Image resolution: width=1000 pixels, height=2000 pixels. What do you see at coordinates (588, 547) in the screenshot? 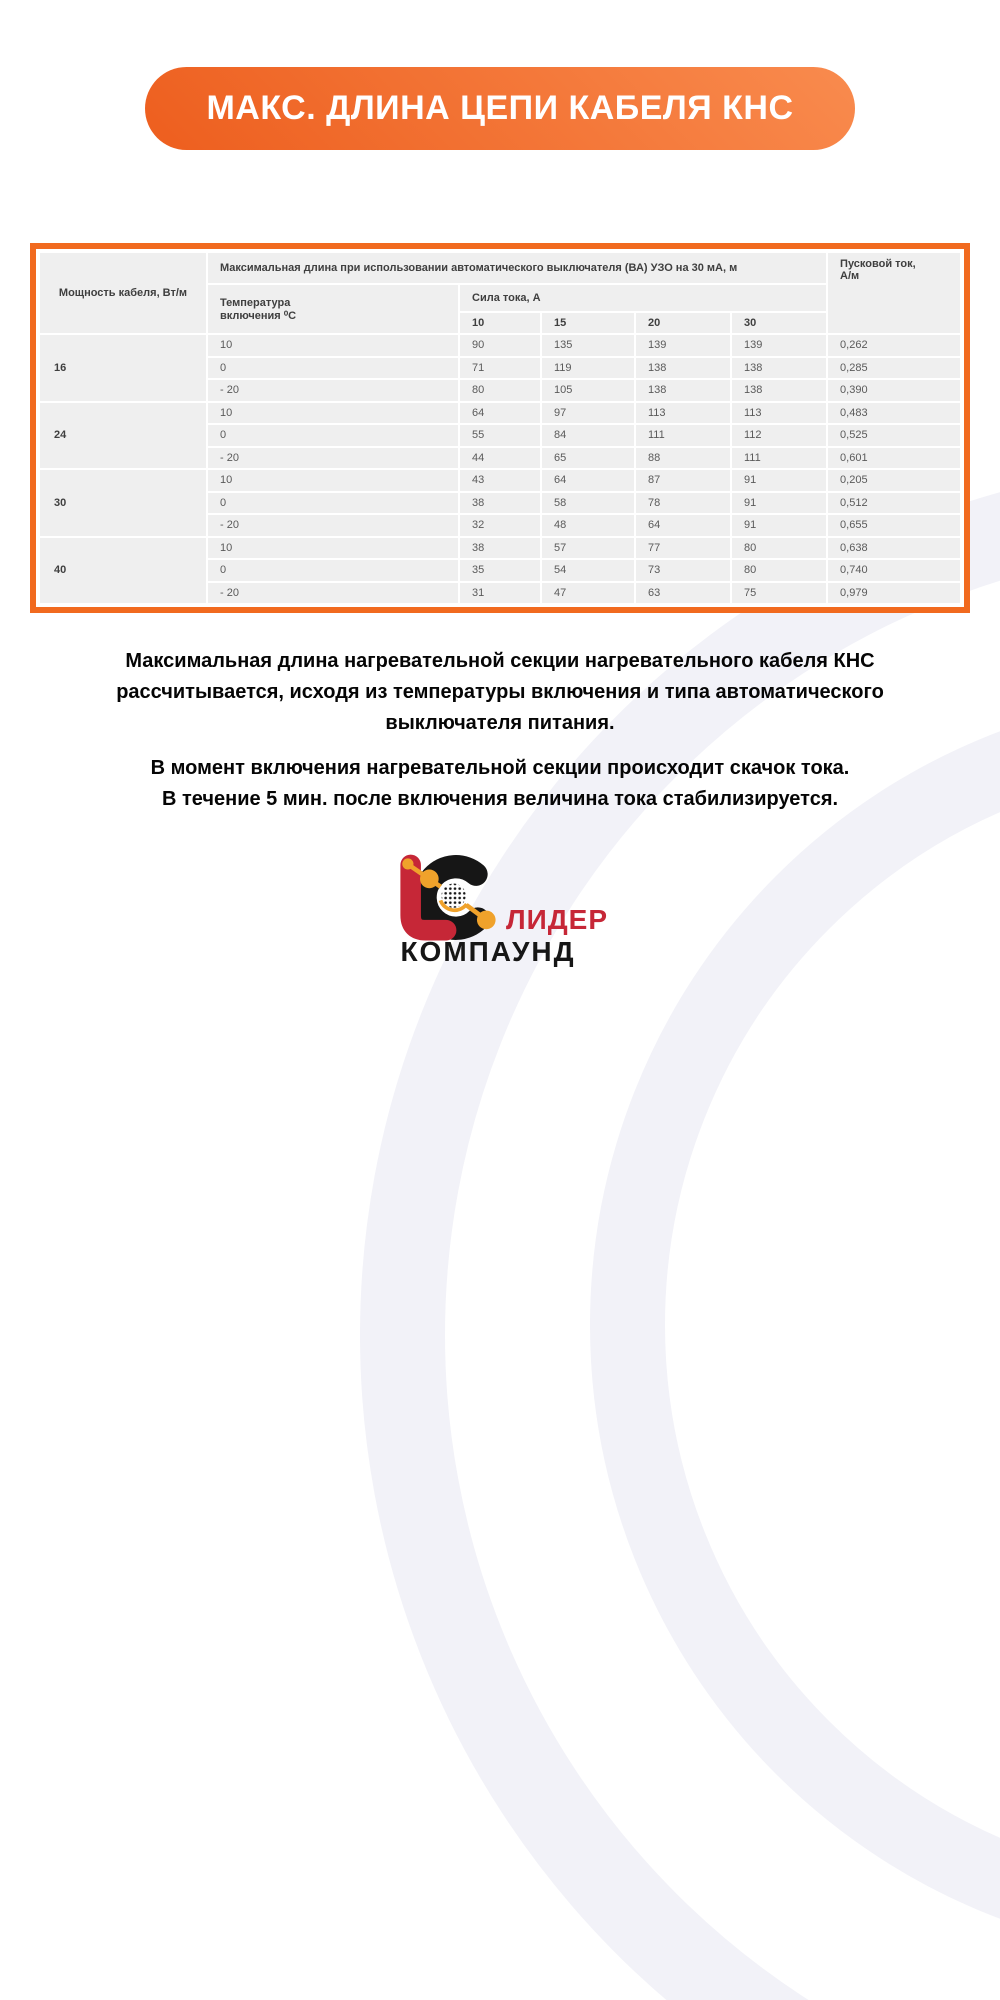
I see `value-cell: 57` at bounding box center [588, 547].